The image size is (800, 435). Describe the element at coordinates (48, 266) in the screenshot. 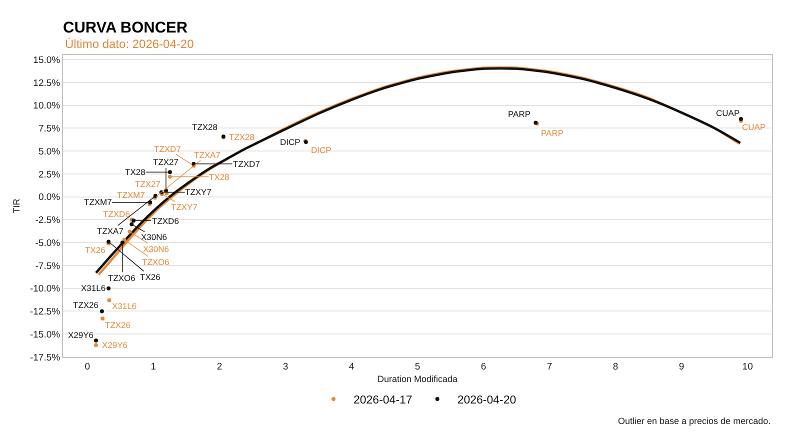

I see `y-tick-label: -7.5%` at that location.